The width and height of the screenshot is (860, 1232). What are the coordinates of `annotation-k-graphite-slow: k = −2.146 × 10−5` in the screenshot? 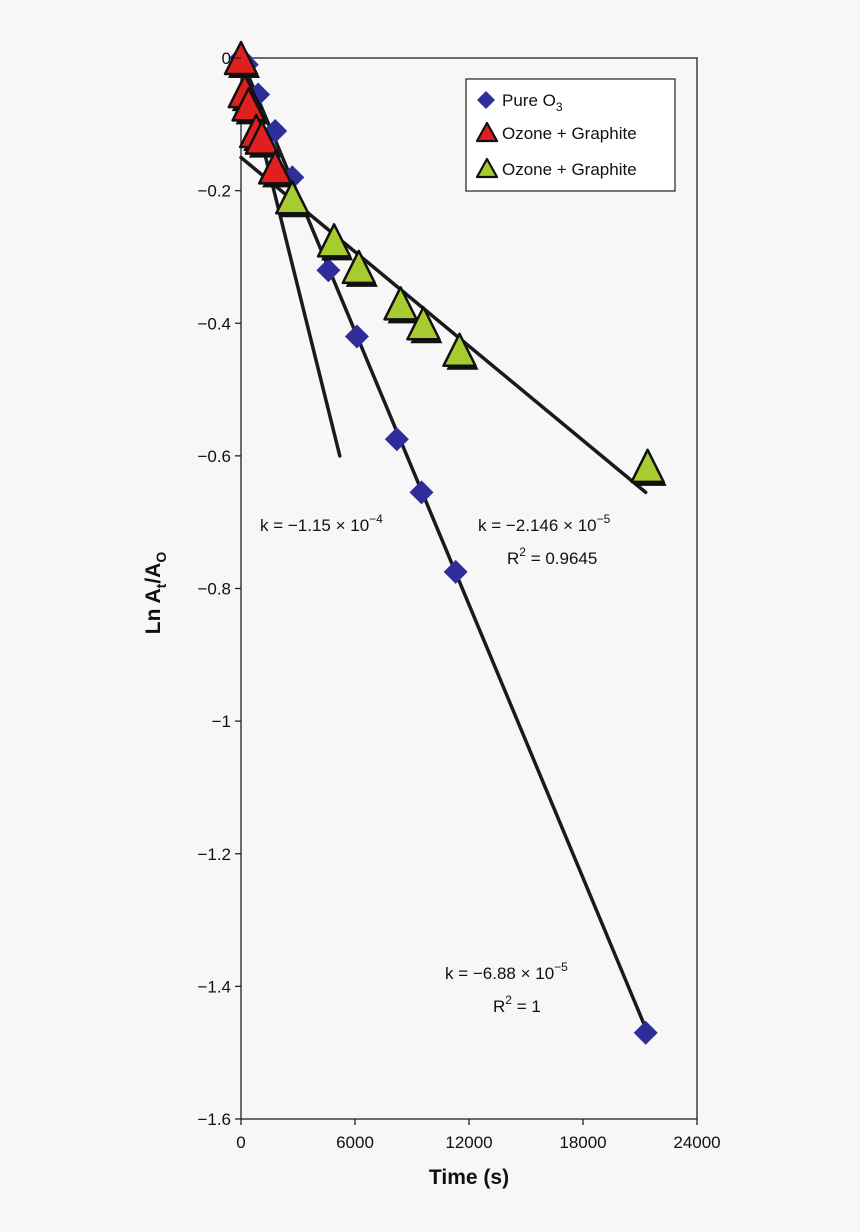 It's located at (544, 523).